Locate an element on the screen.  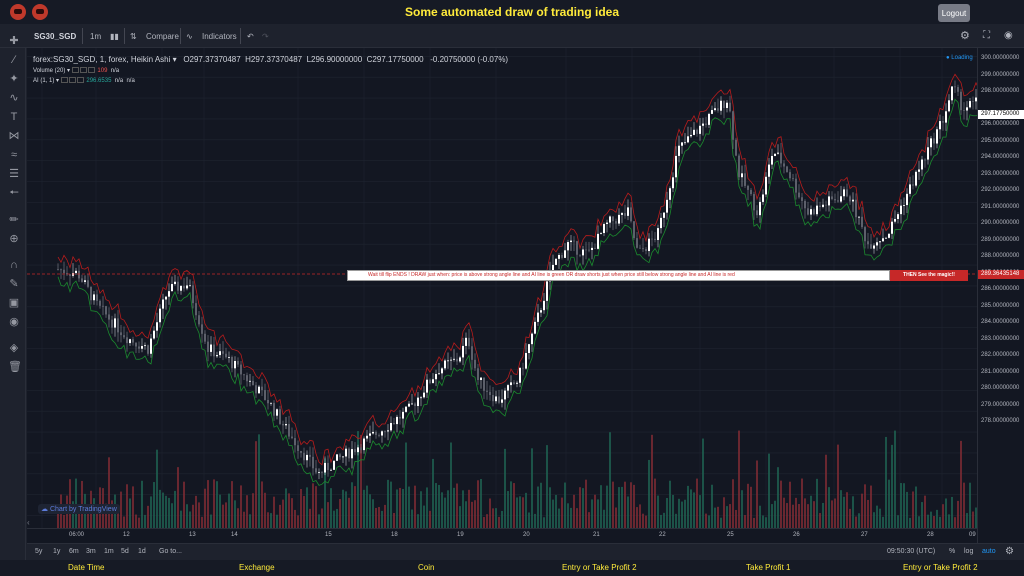
undo-icon: ↶ is located at coordinates (250, 36).